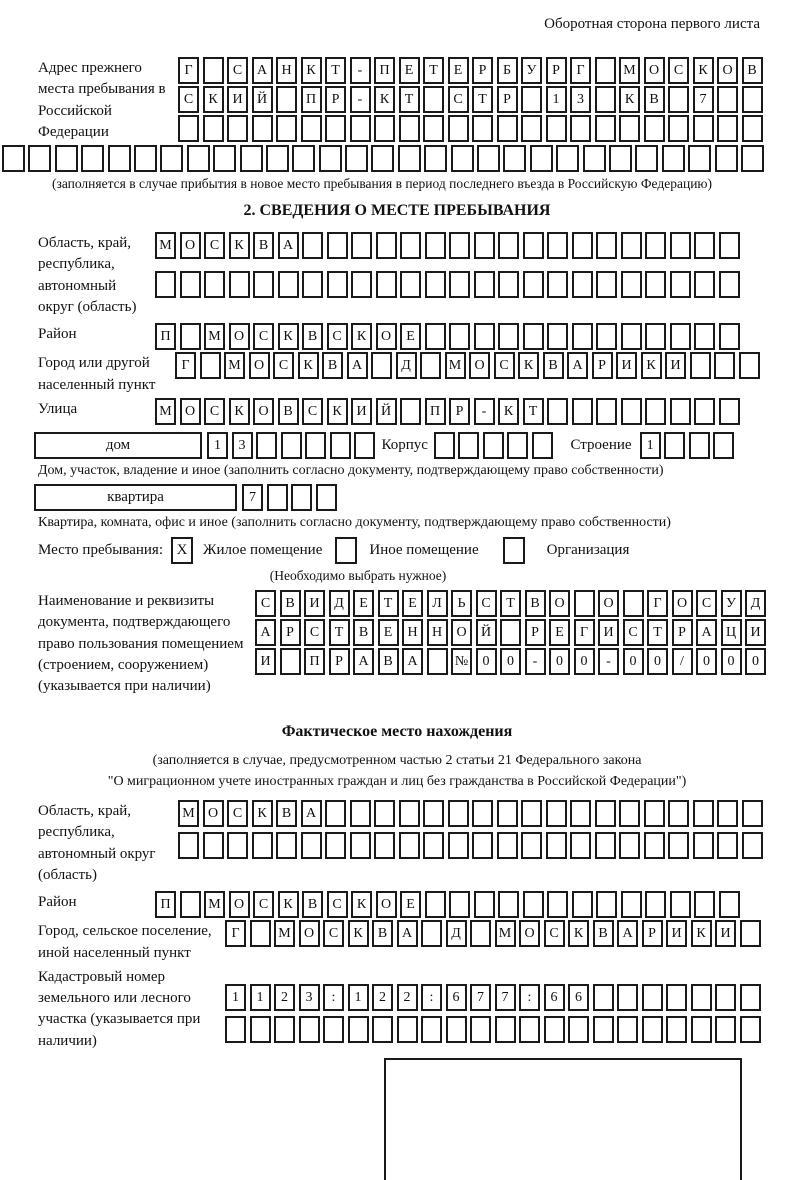 This screenshot has height=1180, width=800. What do you see at coordinates (57, 334) in the screenshot?
I see `district-label: Район` at bounding box center [57, 334].